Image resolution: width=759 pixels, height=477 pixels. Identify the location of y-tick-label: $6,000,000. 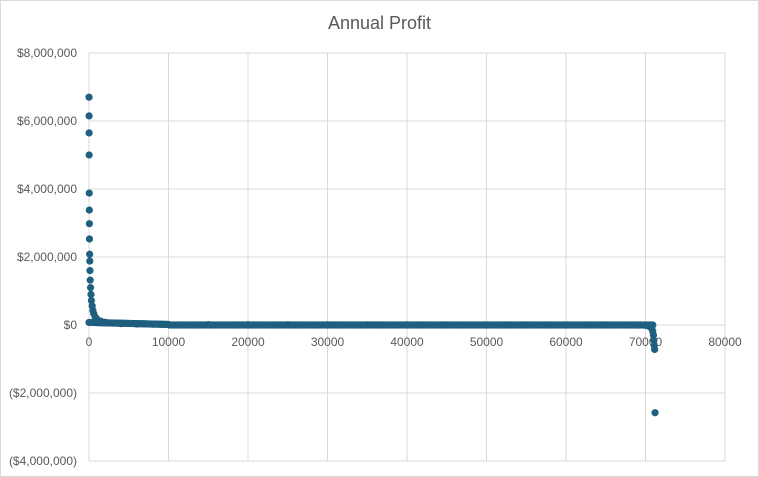
(47, 121).